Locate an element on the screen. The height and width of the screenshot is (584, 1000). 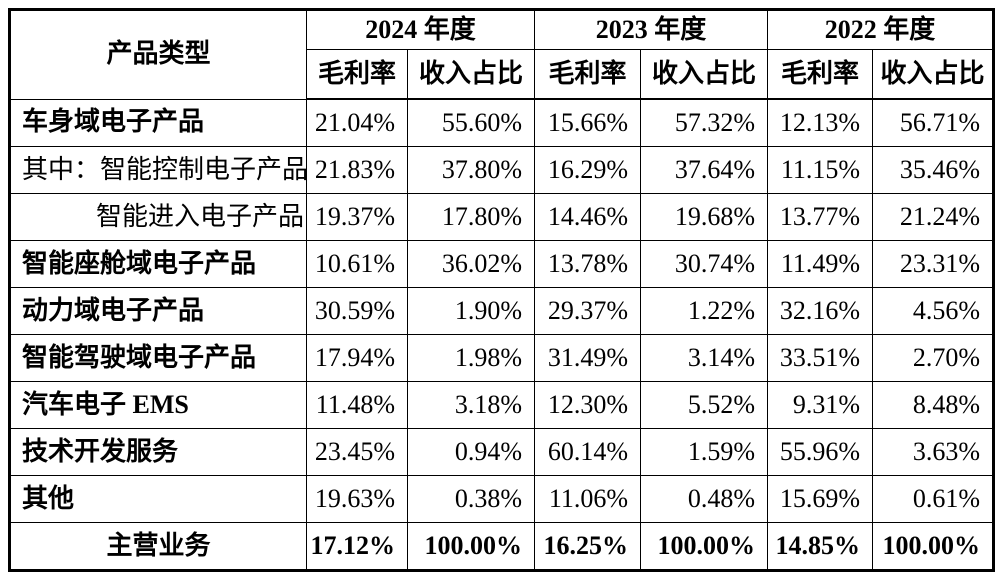
value-cell: 23.45% is located at coordinates (357, 452).